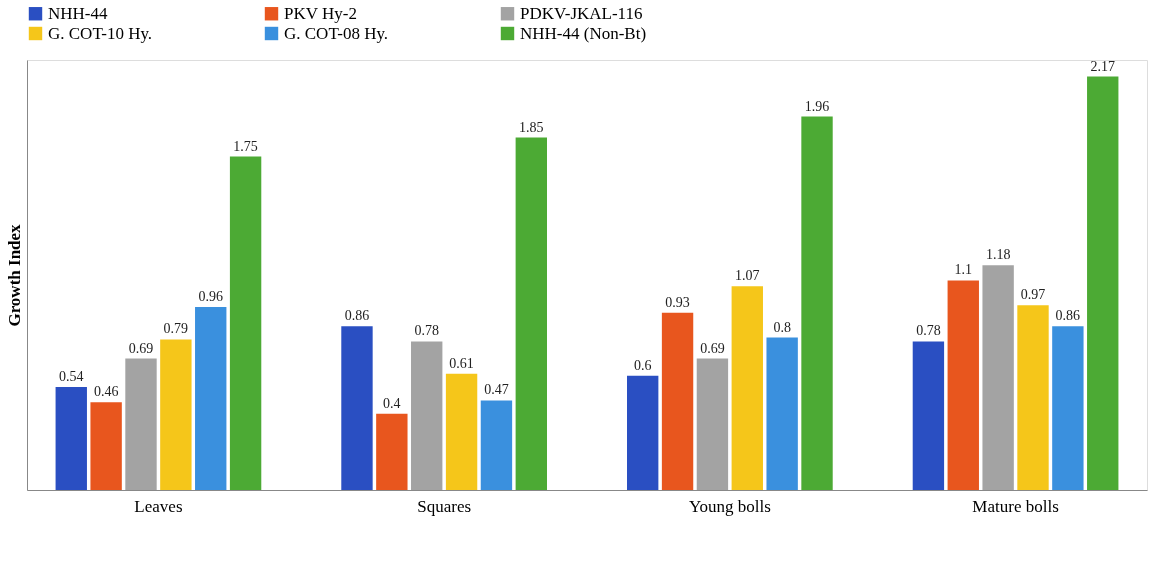  What do you see at coordinates (963, 270) in the screenshot?
I see `data-label: 1.1` at bounding box center [963, 270].